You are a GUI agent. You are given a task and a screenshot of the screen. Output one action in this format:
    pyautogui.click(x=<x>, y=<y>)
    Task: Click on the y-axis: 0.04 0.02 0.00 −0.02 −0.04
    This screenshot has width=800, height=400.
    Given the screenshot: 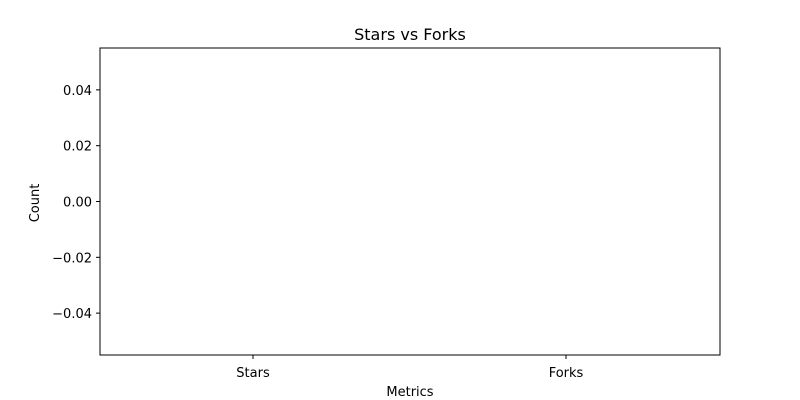 What is the action you would take?
    pyautogui.click(x=76, y=203)
    